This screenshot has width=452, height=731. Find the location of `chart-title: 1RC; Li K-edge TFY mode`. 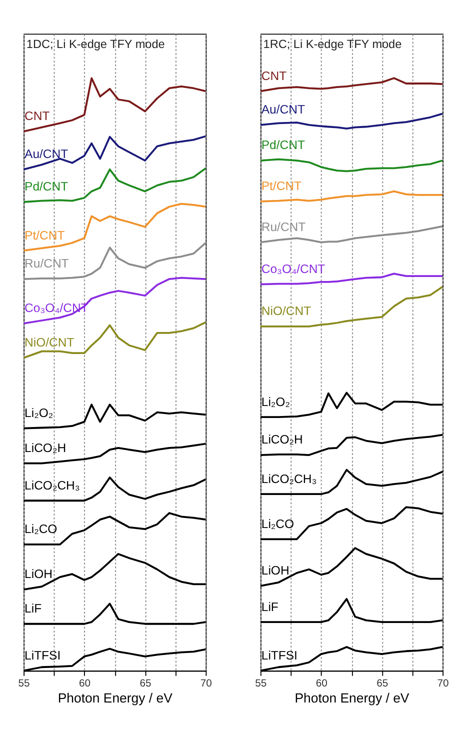

chart-title: 1RC; Li K-edge TFY mode is located at coordinates (332, 44).